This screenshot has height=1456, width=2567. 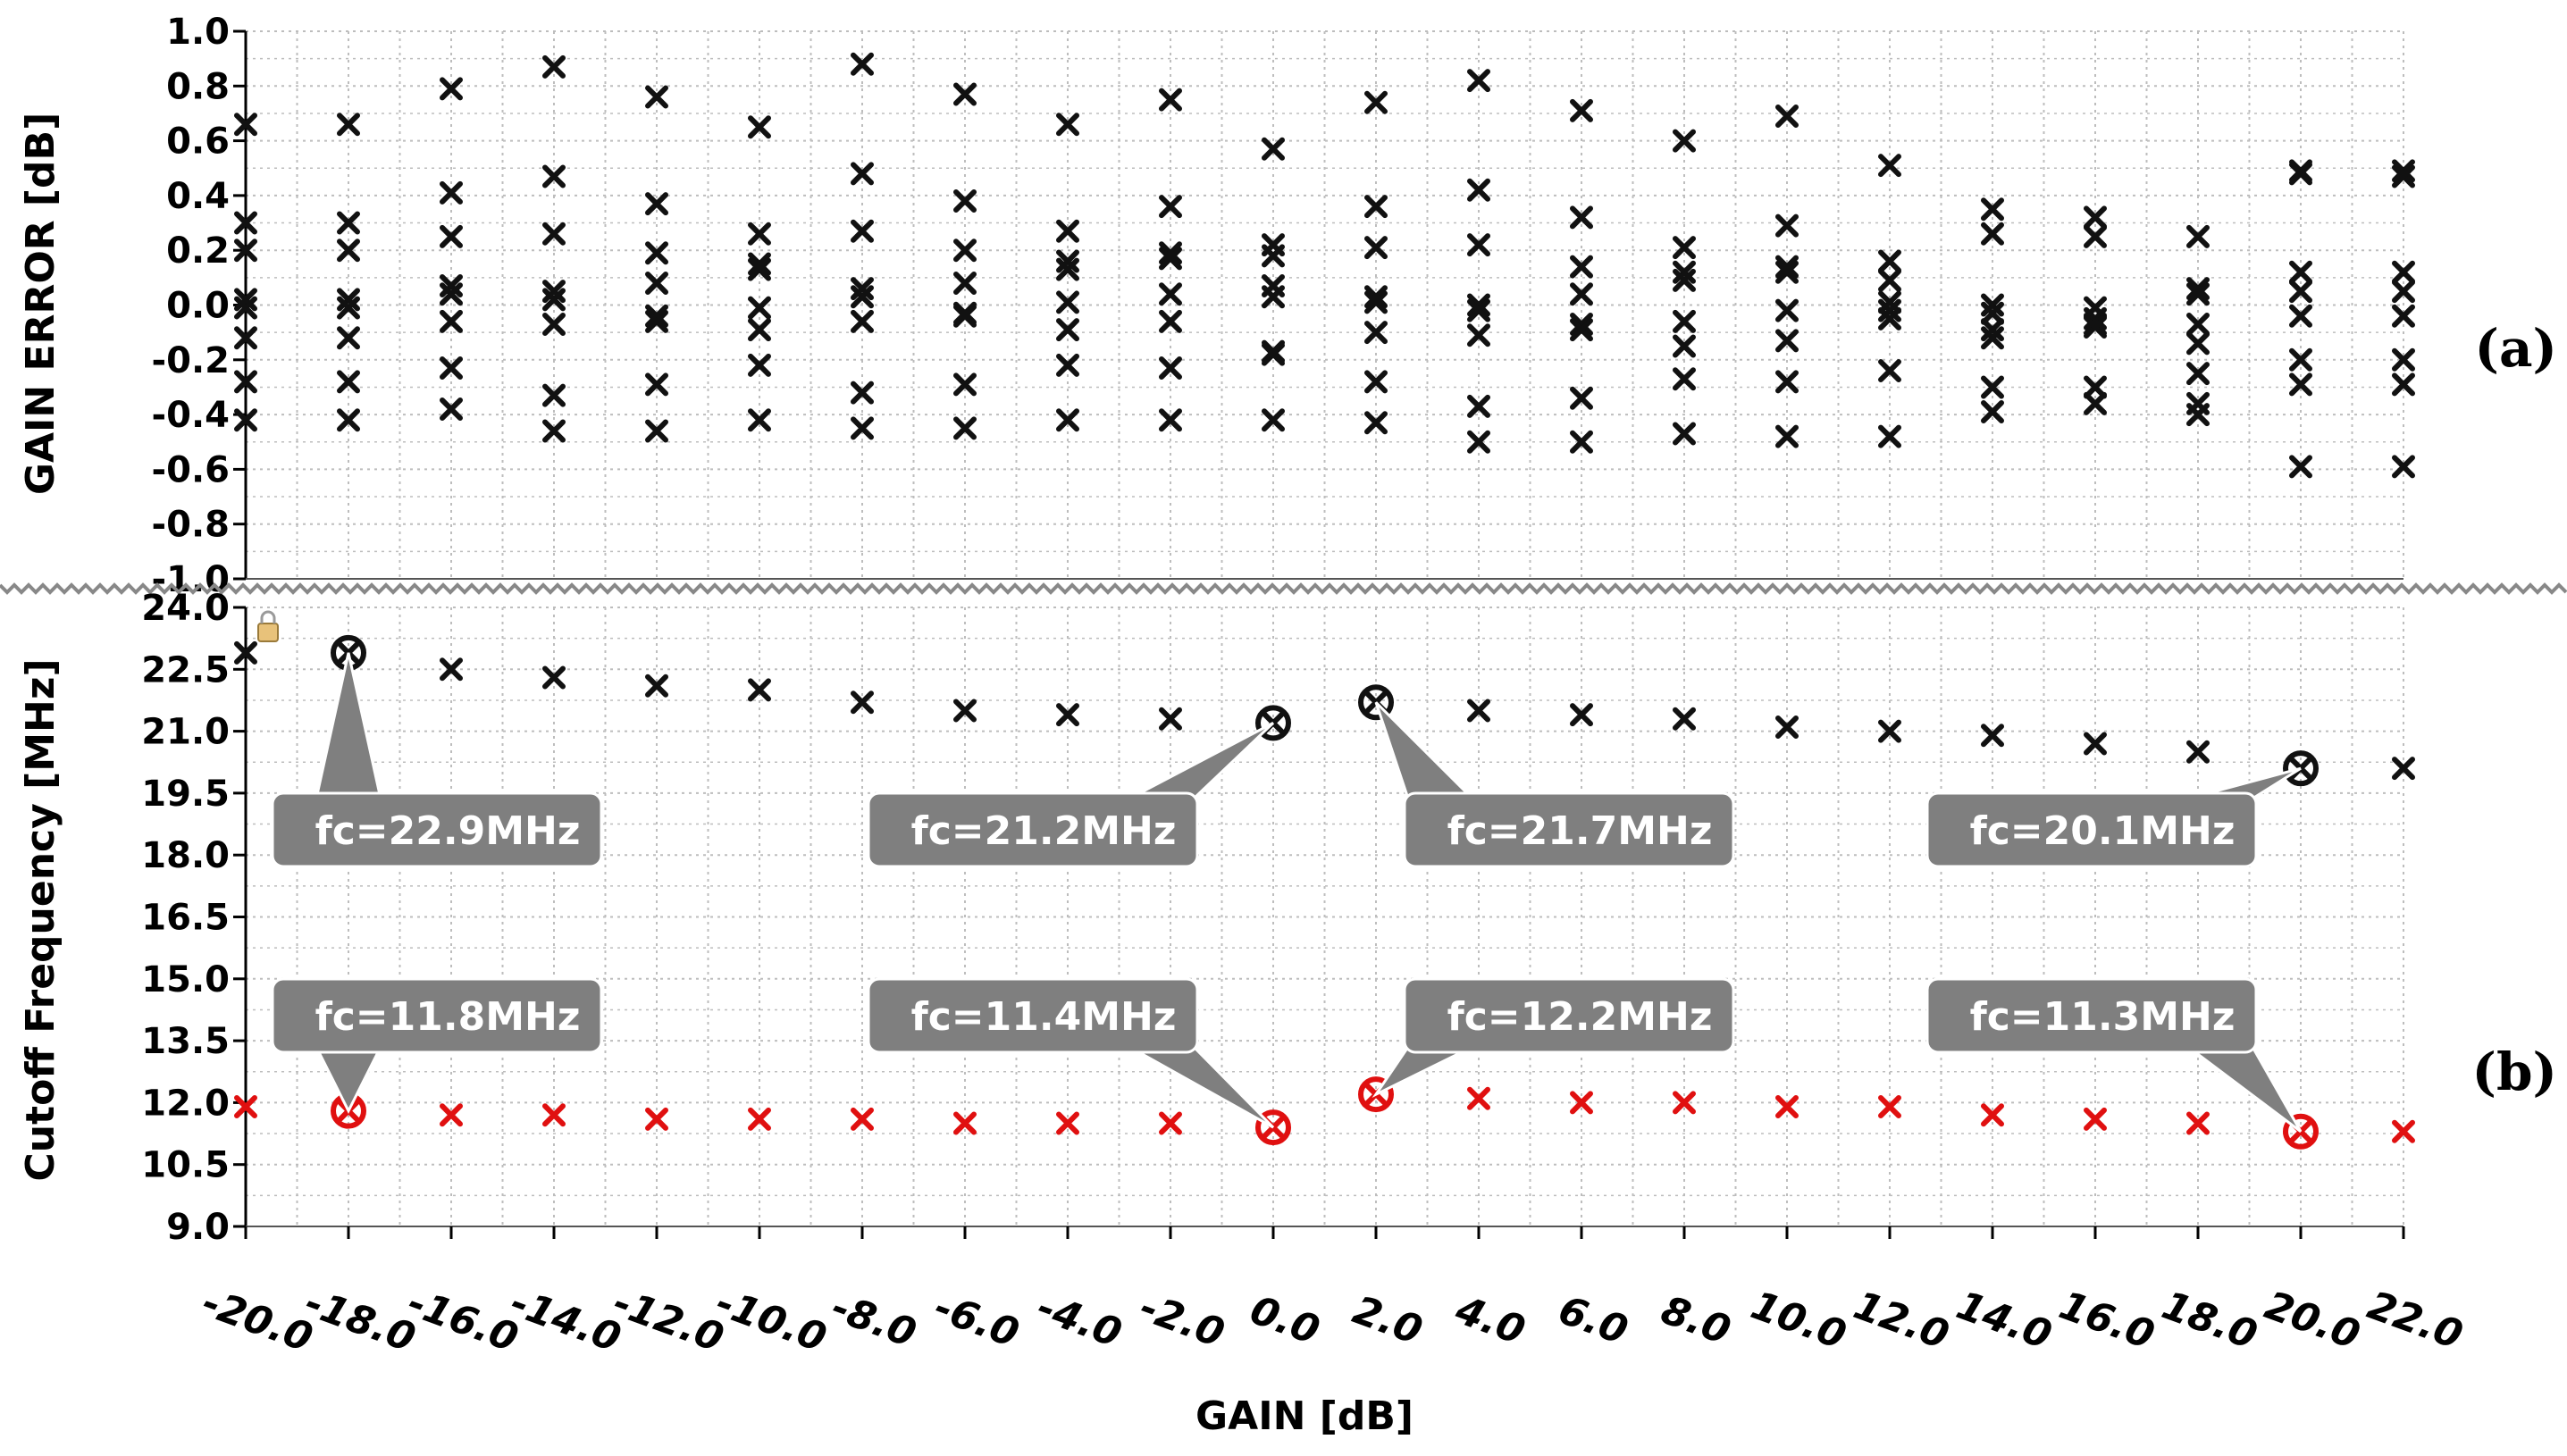 I want to click on callout: fc=21.2MHz, so click(x=1071, y=795).